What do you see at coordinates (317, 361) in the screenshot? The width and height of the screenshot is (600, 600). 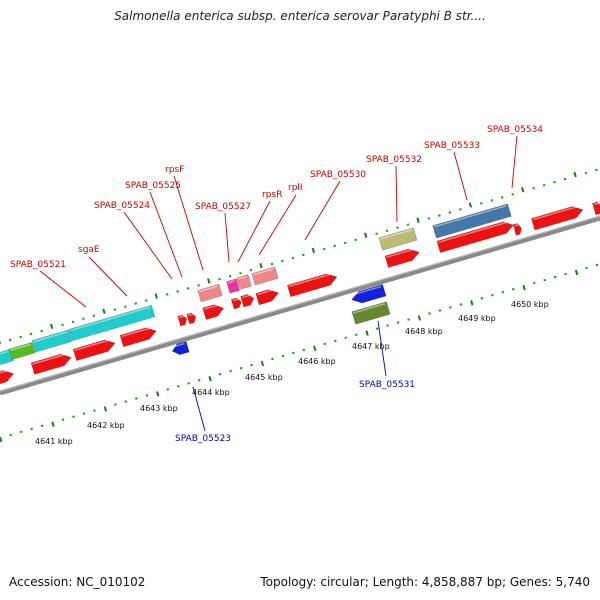 I see `scale-label-4646: 4646 kbp` at bounding box center [317, 361].